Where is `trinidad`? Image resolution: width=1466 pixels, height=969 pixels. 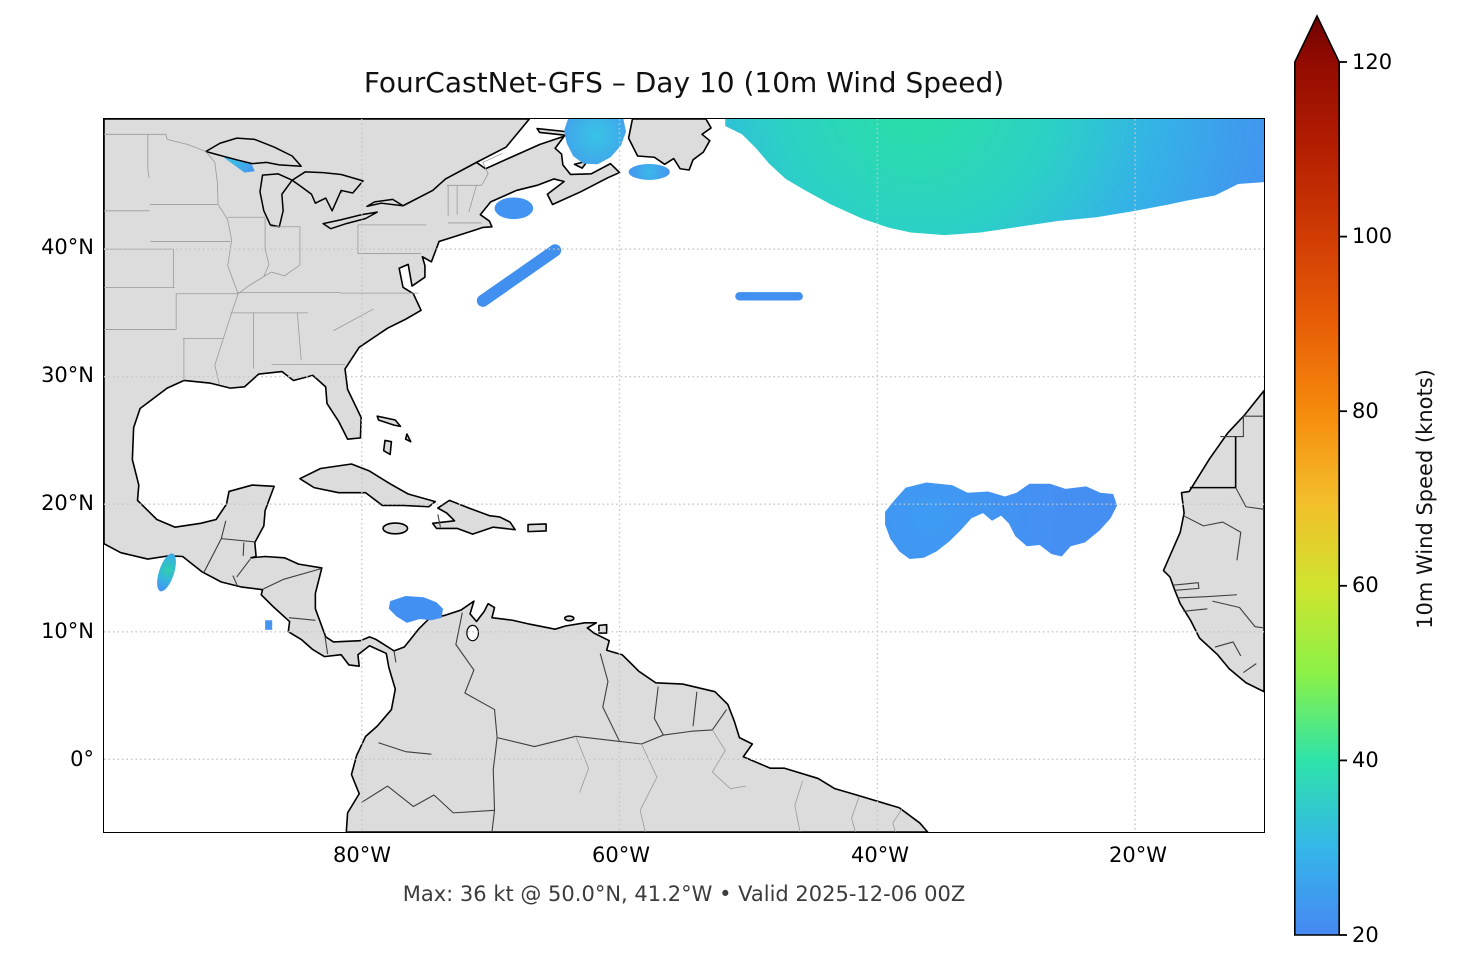
trinidad is located at coordinates (603, 629).